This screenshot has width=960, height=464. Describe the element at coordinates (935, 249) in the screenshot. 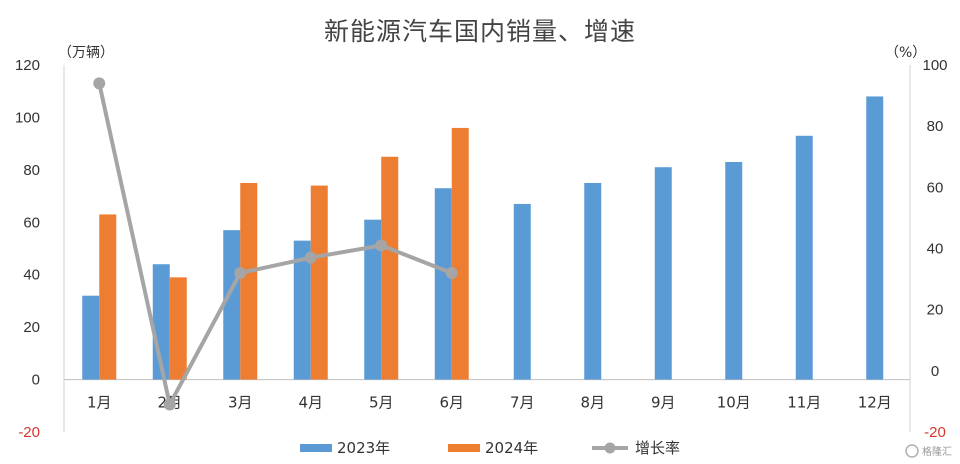

I see `right-tick-label: 40` at that location.